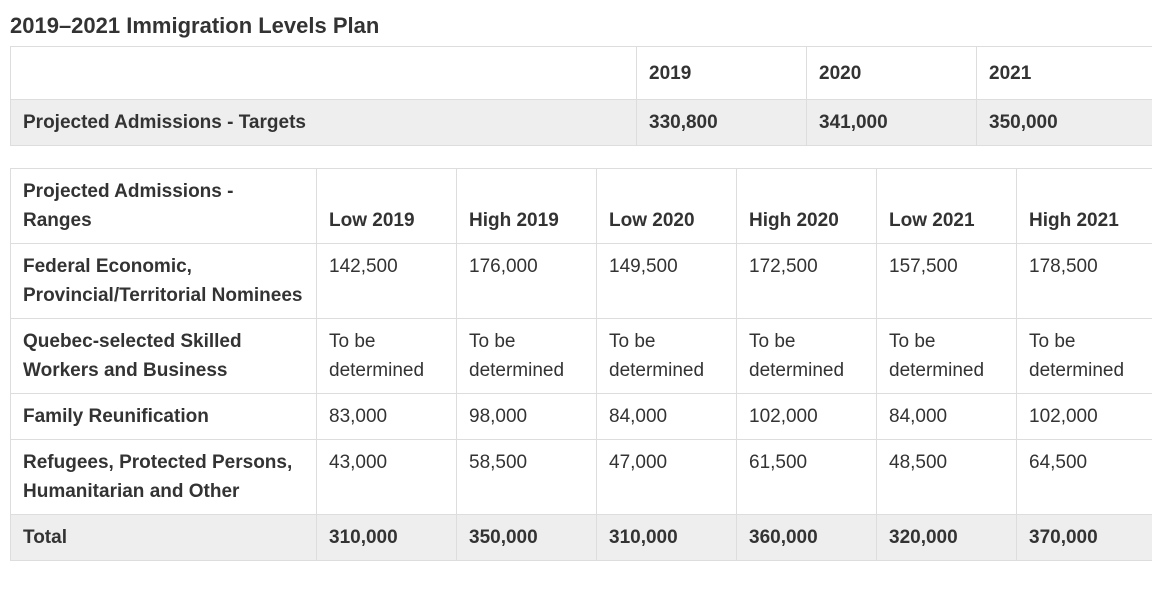 Image resolution: width=1152 pixels, height=611 pixels. I want to click on value-cell: 48,500, so click(946, 477).